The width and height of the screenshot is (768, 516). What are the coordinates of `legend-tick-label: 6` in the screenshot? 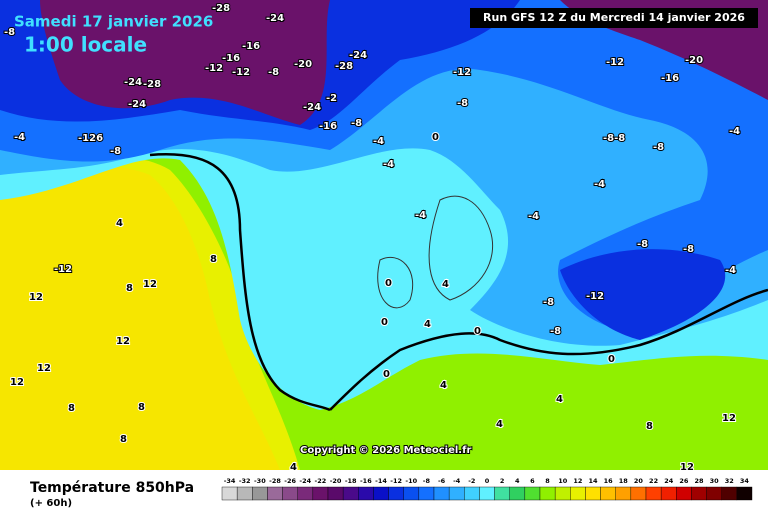 It's located at (532, 481).